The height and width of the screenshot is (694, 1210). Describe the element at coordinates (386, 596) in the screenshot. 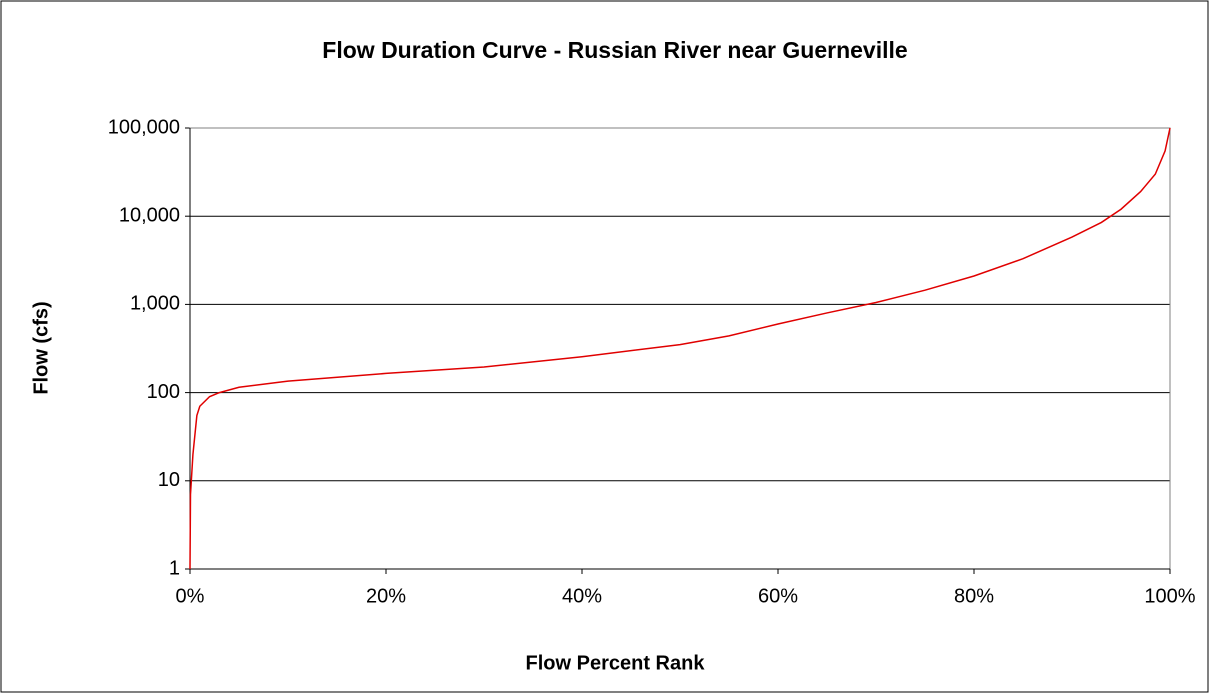

I see `x-tick-label: 20%` at that location.